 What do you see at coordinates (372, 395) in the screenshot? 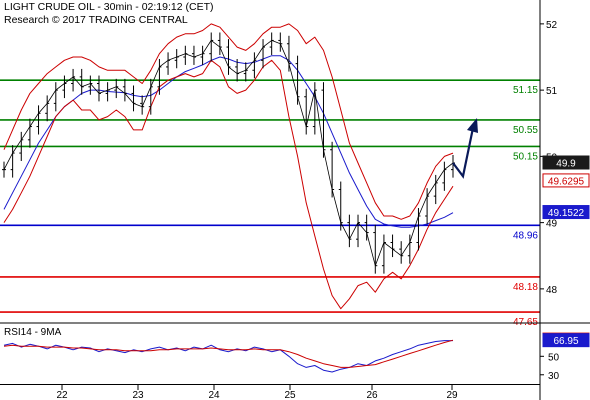
I see `x-tick-label: 26` at bounding box center [372, 395].